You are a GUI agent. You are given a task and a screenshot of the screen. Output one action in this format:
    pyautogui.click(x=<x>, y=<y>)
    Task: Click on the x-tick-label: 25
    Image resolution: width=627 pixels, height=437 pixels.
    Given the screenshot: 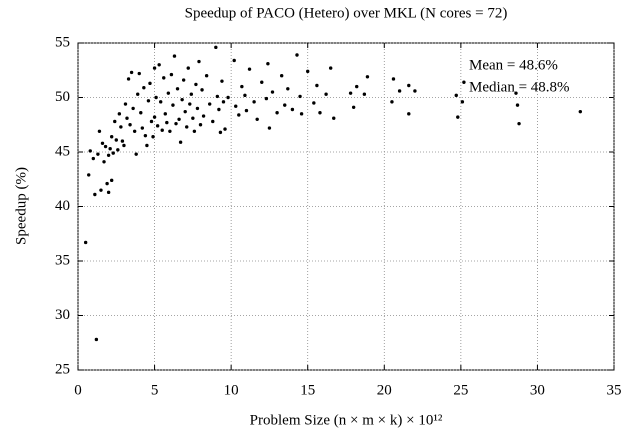 What is the action you would take?
    pyautogui.click(x=460, y=390)
    